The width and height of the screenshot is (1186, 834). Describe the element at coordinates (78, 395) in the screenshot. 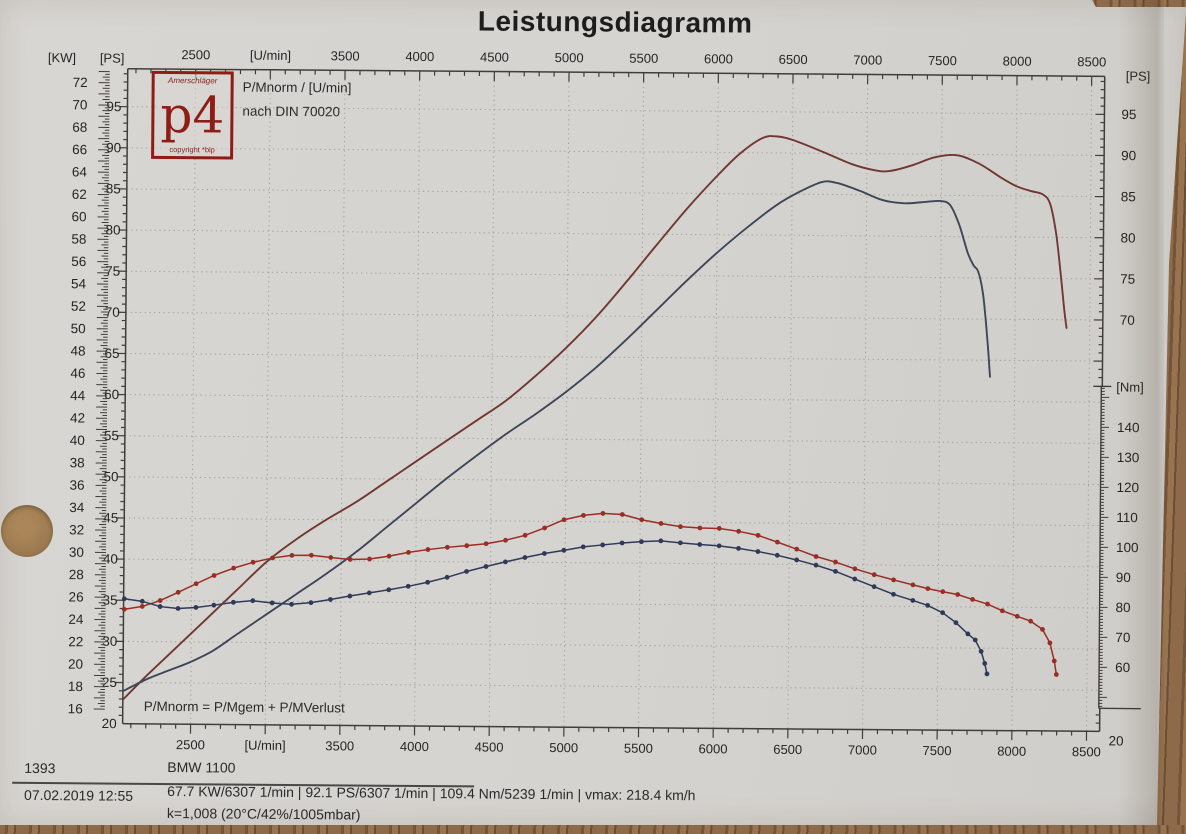

I see `kw-label: 44` at that location.